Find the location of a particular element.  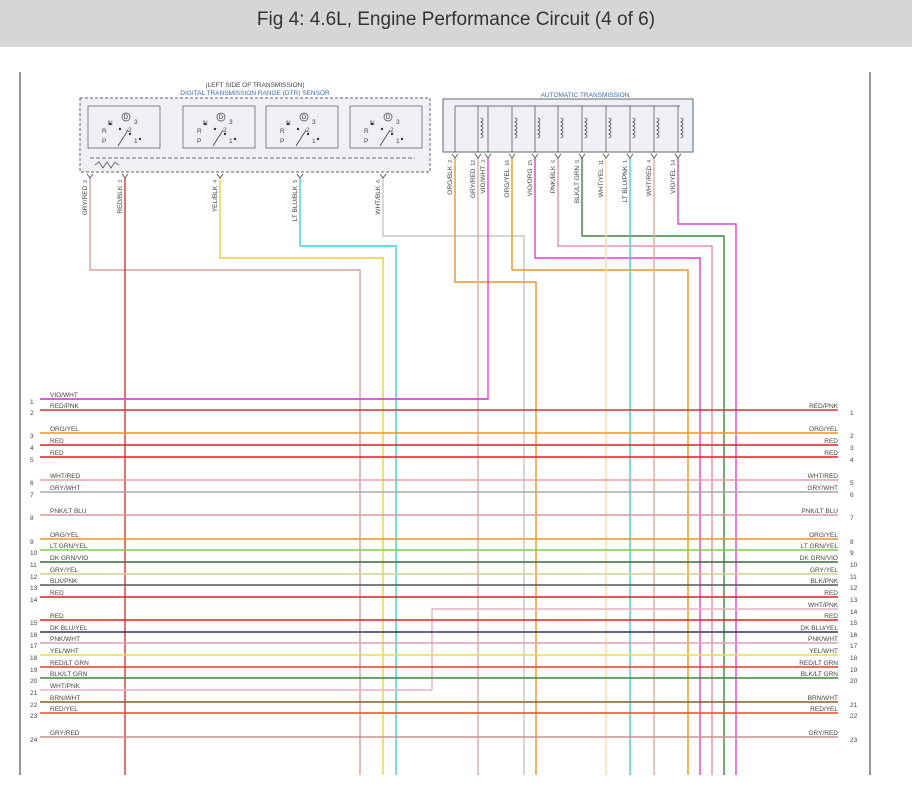

wire-color: GRY/RED is located at coordinates (473, 183).